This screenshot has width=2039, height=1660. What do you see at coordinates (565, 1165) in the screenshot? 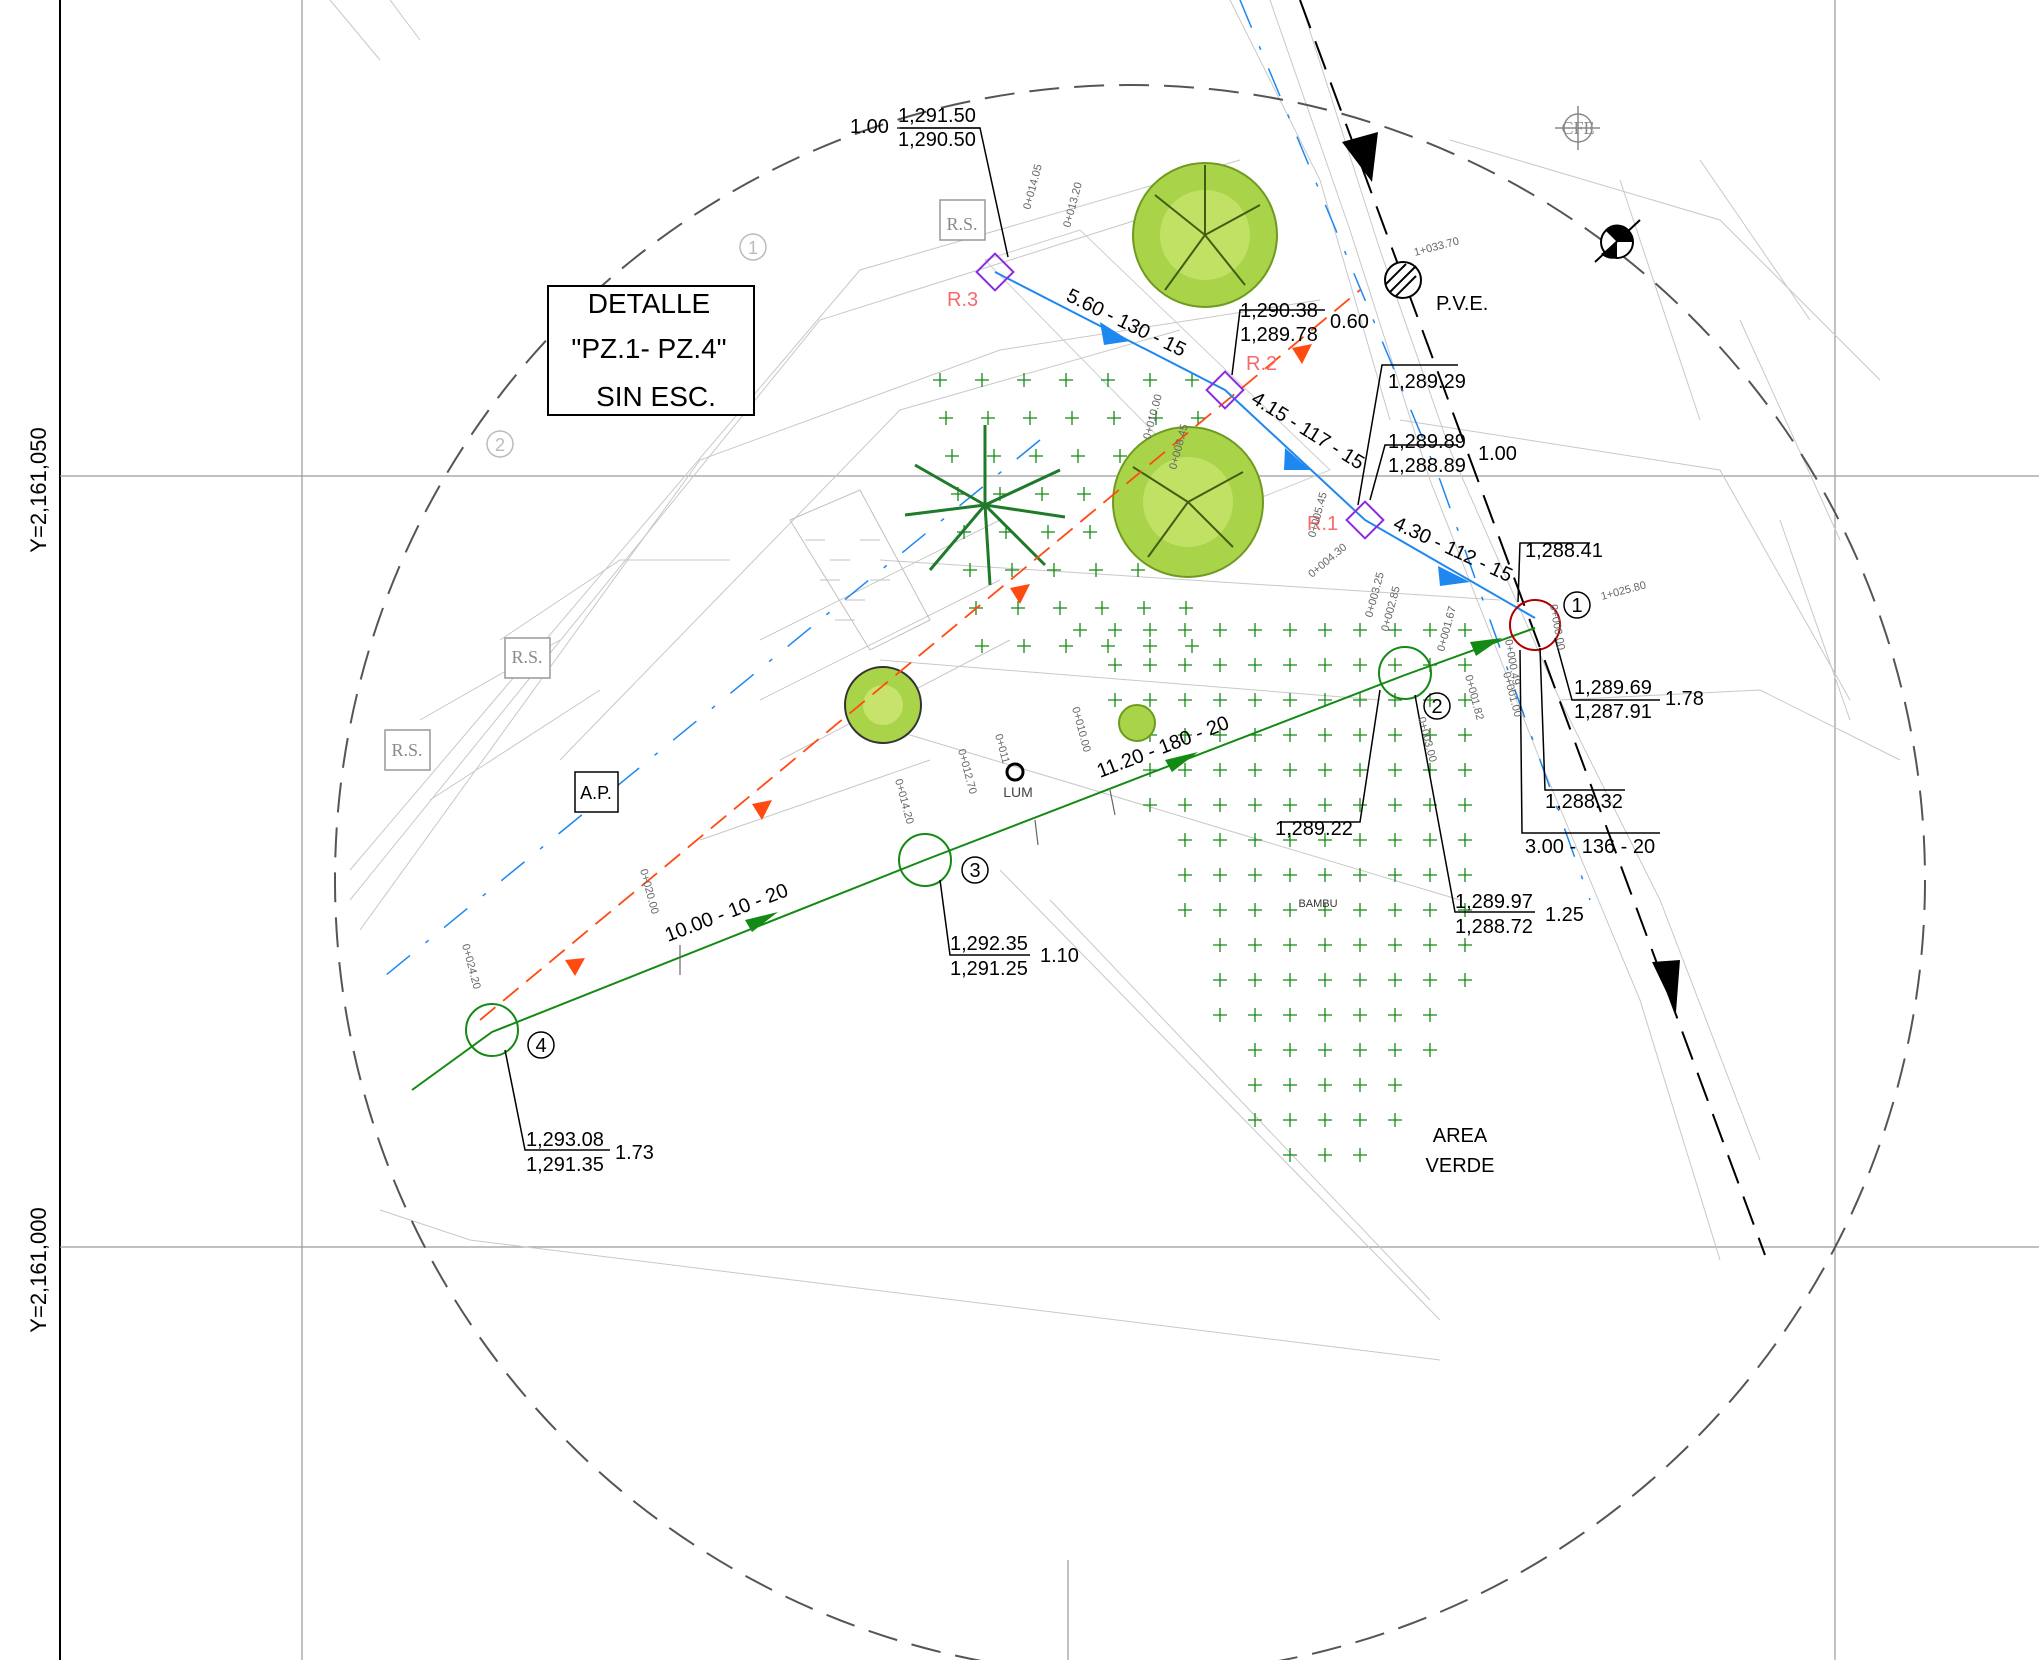
I see `elev-p4-bottom: 1,291.35` at bounding box center [565, 1165].